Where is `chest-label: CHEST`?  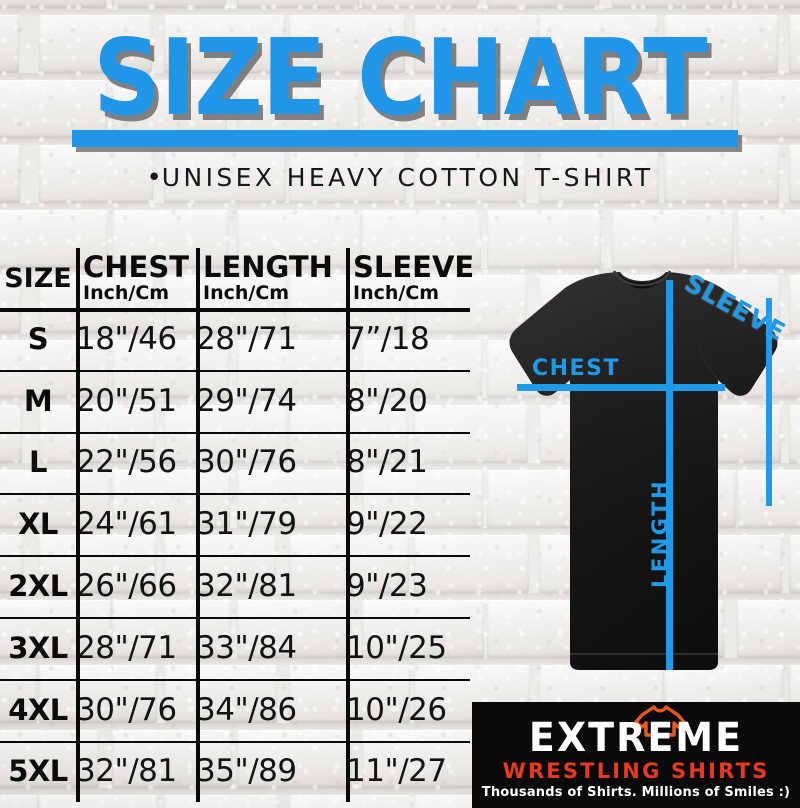 chest-label: CHEST is located at coordinates (576, 368).